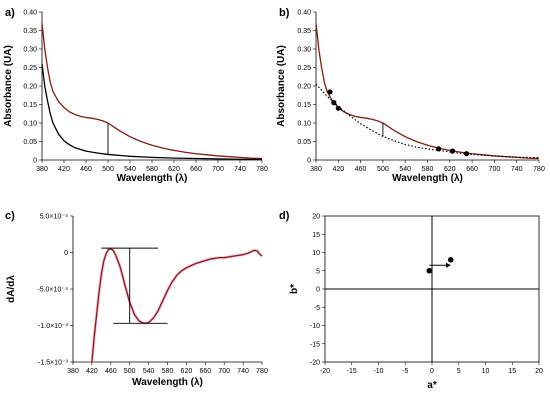 This screenshot has height=400, width=550. What do you see at coordinates (151, 111) in the screenshot?
I see `series-1-line` at bounding box center [151, 111].